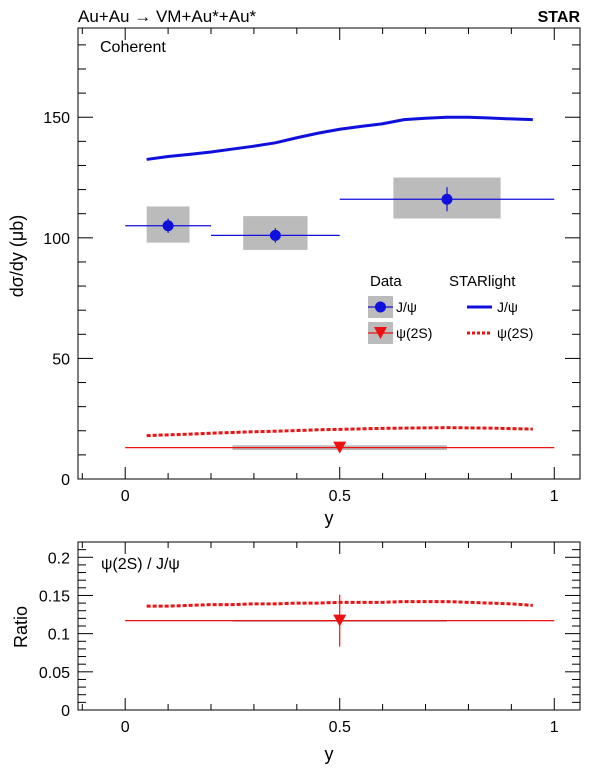 This screenshot has height=772, width=596. Describe the element at coordinates (65, 480) in the screenshot. I see `top-y-tick-label: 0` at that location.